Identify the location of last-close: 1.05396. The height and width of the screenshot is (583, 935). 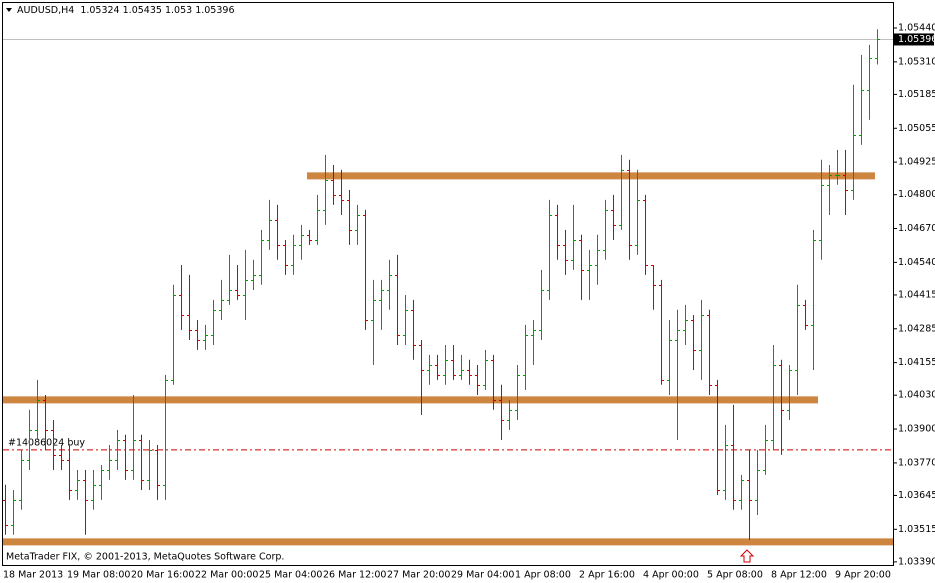
(214, 10).